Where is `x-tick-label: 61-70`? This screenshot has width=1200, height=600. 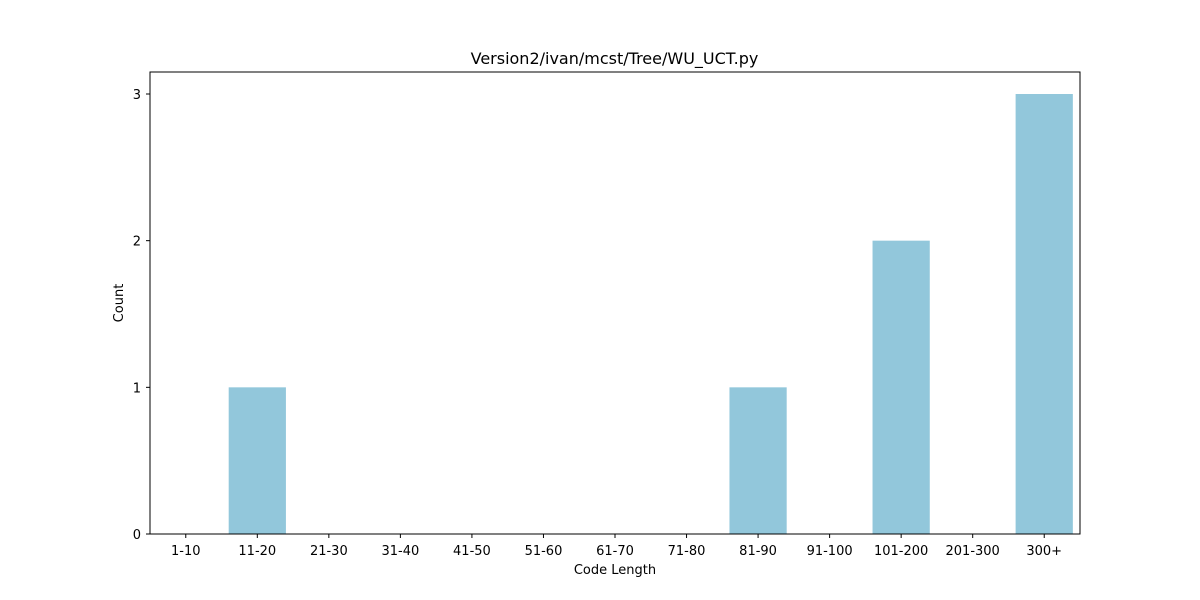 x-tick-label: 61-70 is located at coordinates (615, 551).